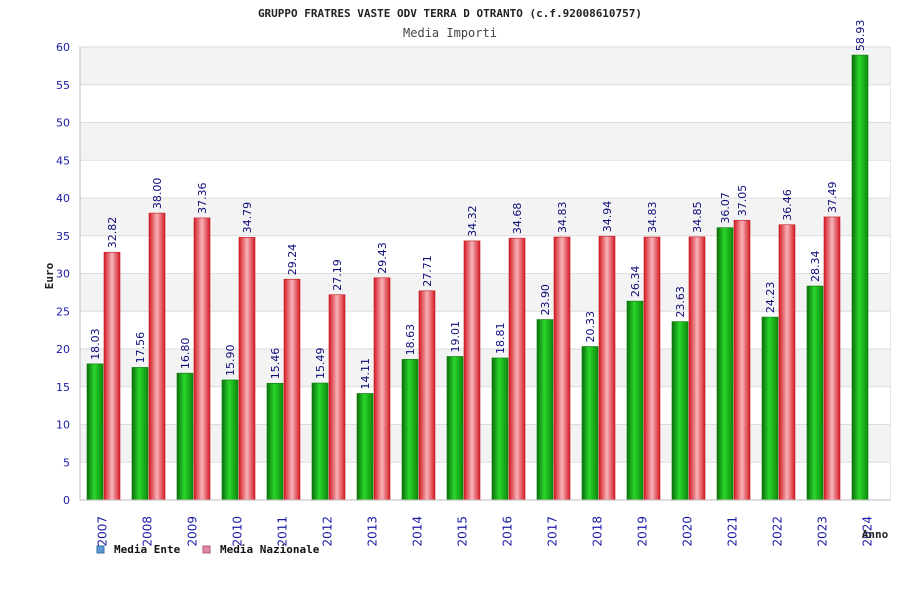  I want to click on y-tick-label: 45, so click(63, 160).